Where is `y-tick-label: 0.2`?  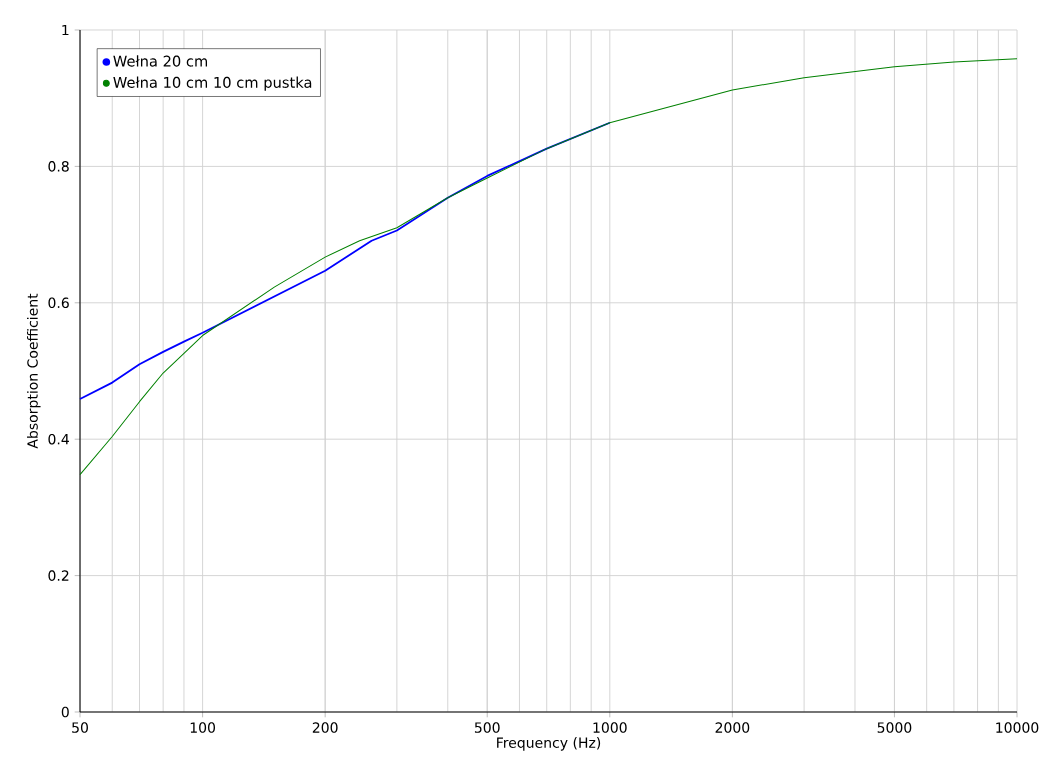
y-tick-label: 0.2 is located at coordinates (58, 575).